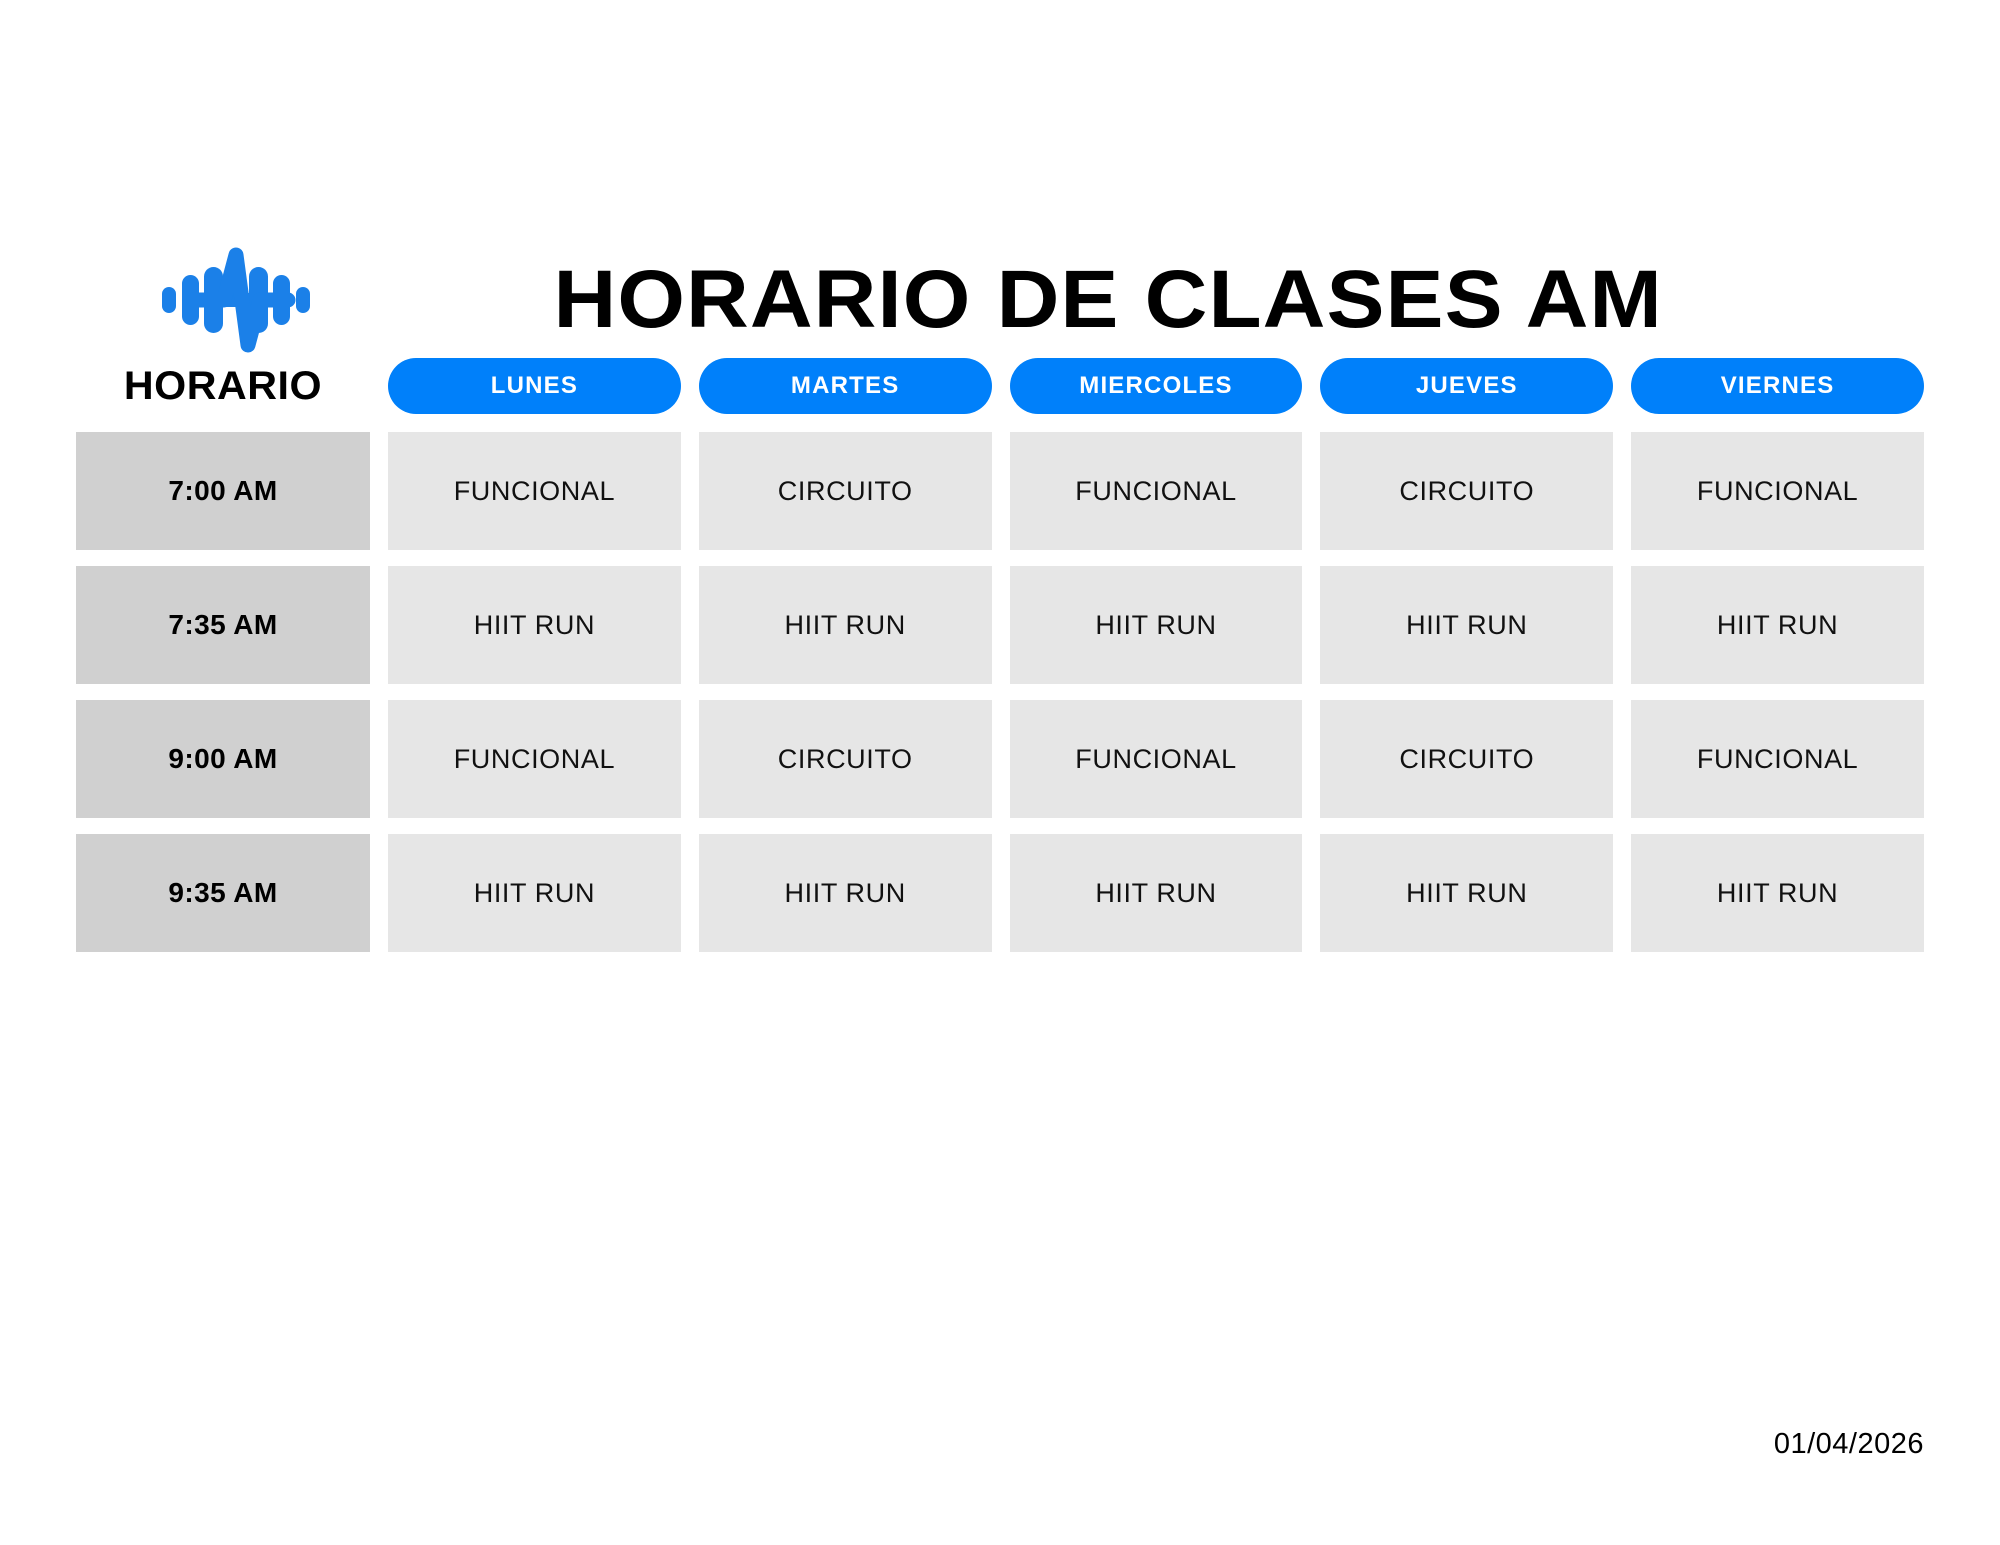 This screenshot has width=2000, height=1545. Describe the element at coordinates (223, 625) in the screenshot. I see `time-cell: 7:35 AM` at that location.